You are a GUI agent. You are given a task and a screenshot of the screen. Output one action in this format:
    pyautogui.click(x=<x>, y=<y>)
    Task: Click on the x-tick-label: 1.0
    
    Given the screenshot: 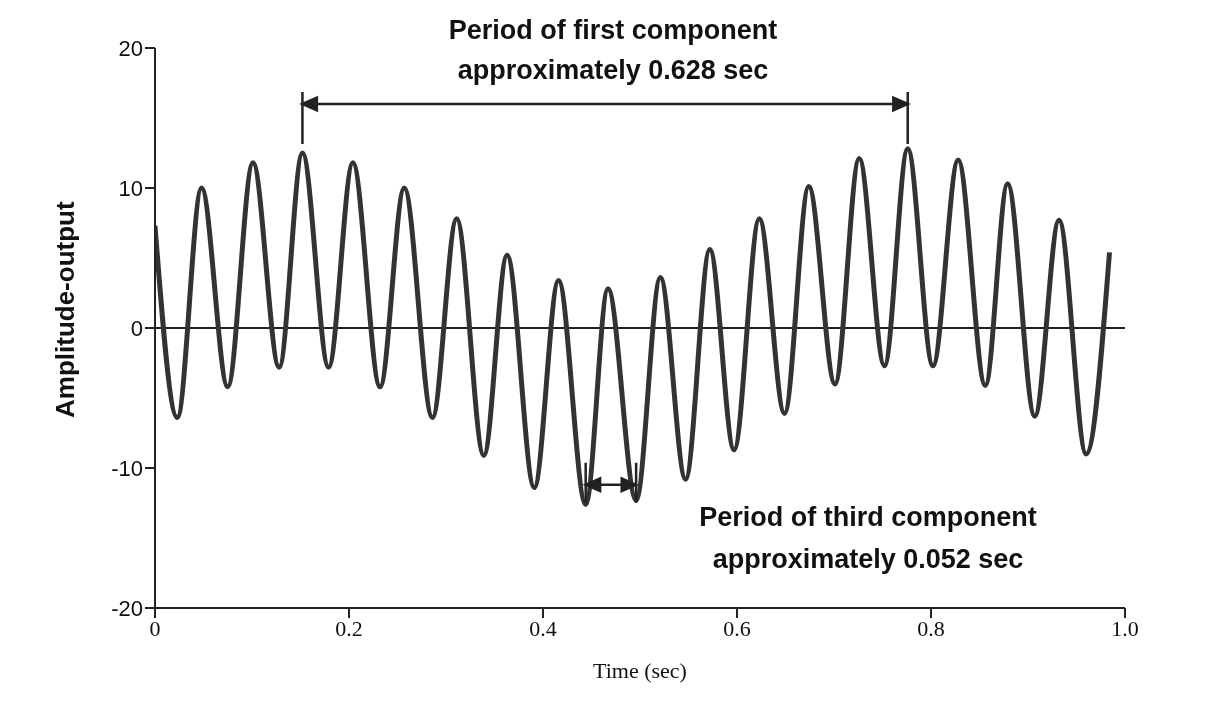 What is the action you would take?
    pyautogui.click(x=1125, y=628)
    